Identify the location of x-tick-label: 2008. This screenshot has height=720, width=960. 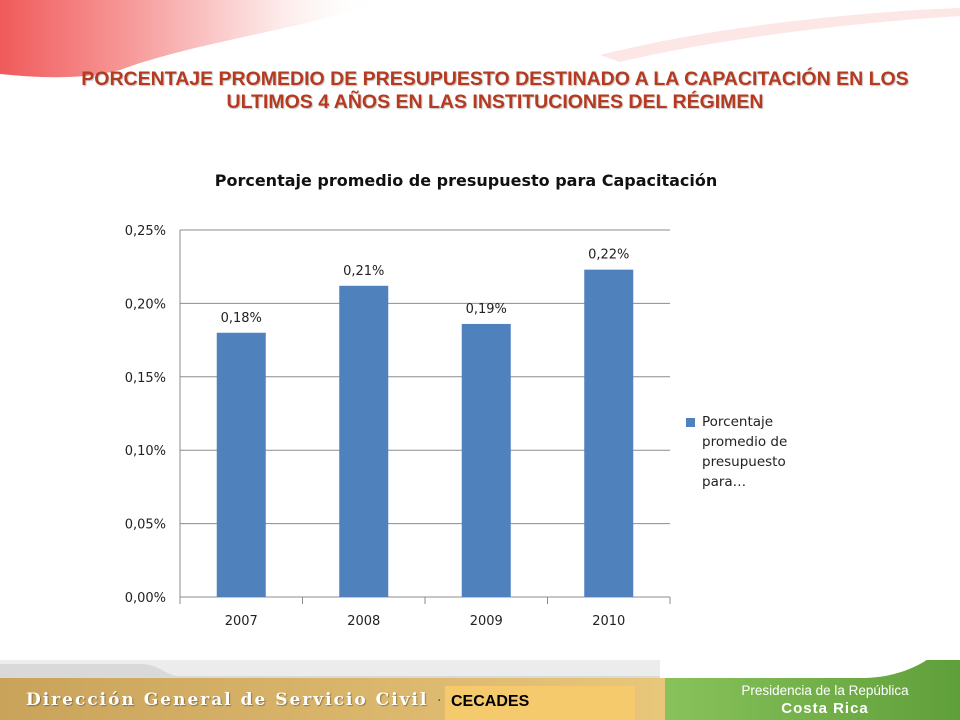
(363, 621).